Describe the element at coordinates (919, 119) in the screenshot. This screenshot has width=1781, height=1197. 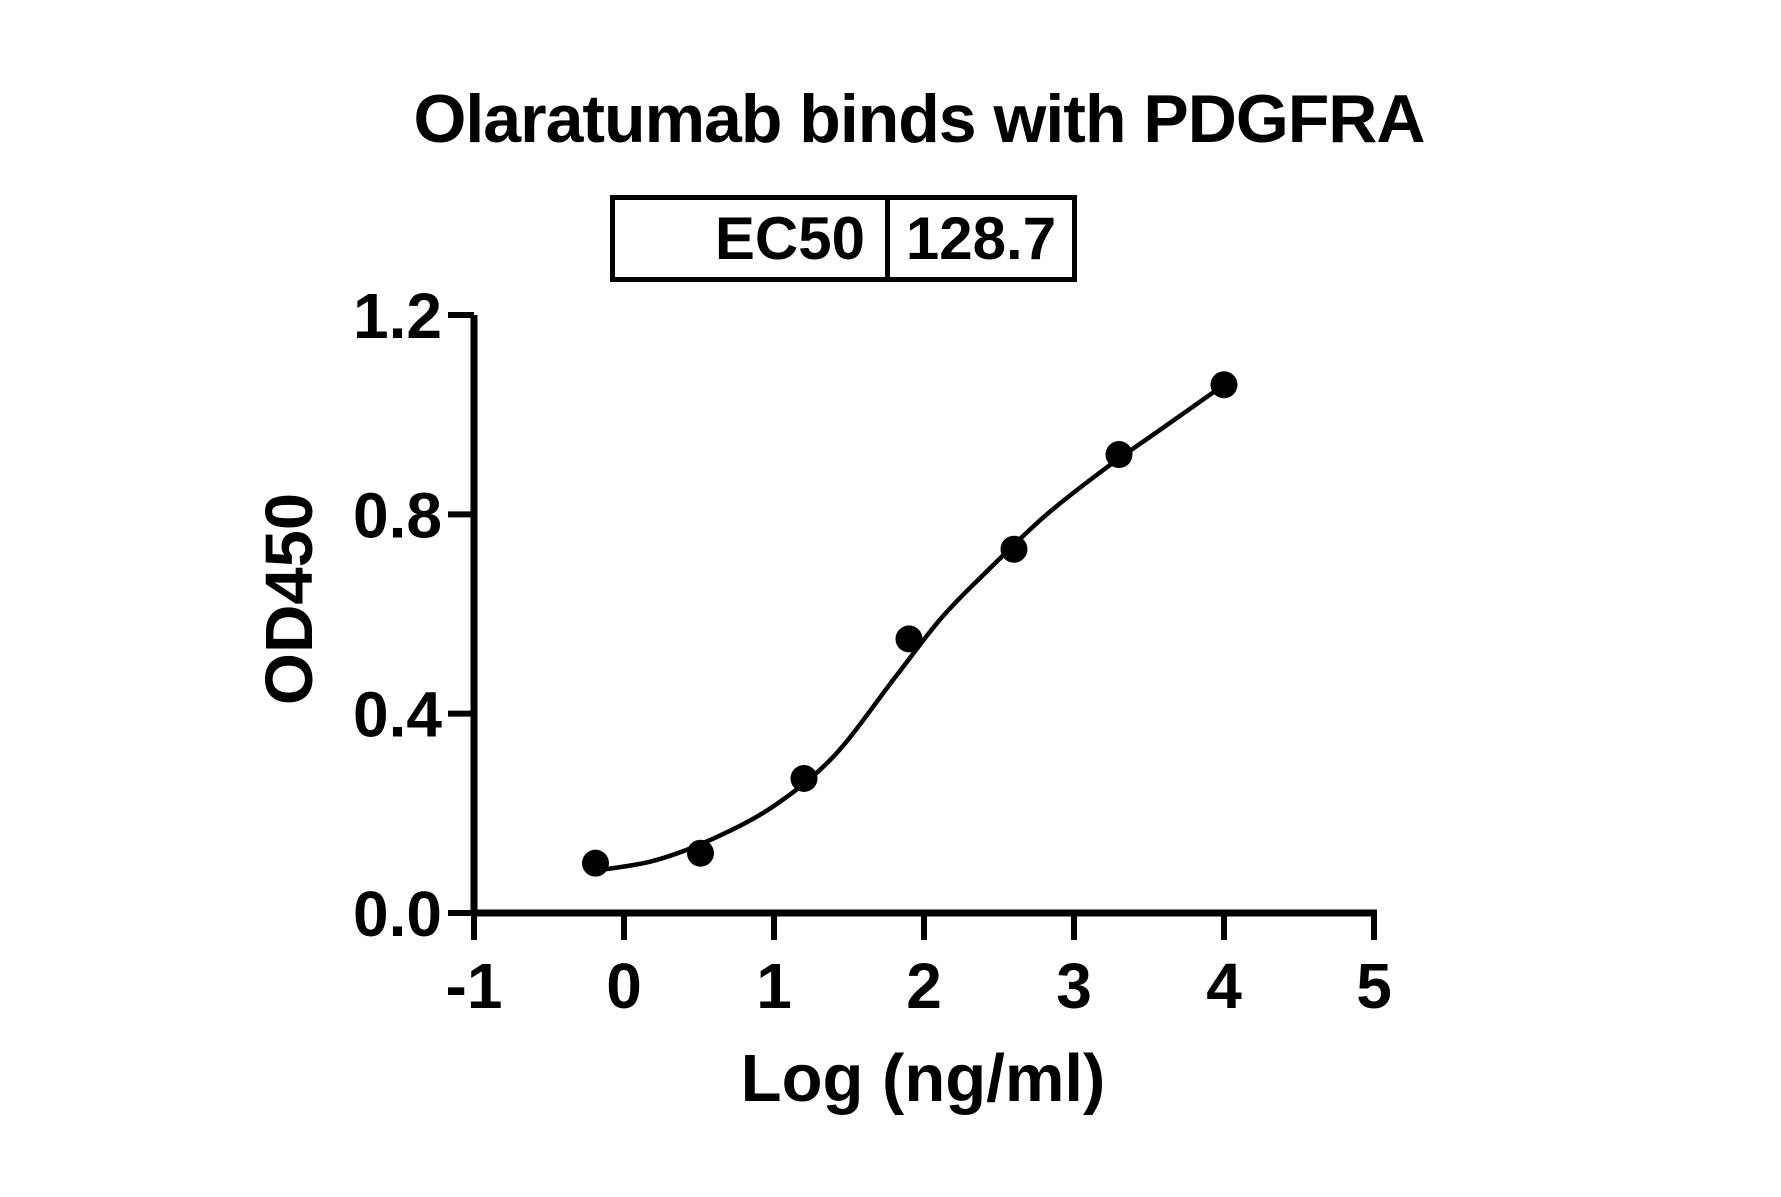
I see `chart-title: Olaratumab binds with PDGFRA` at that location.